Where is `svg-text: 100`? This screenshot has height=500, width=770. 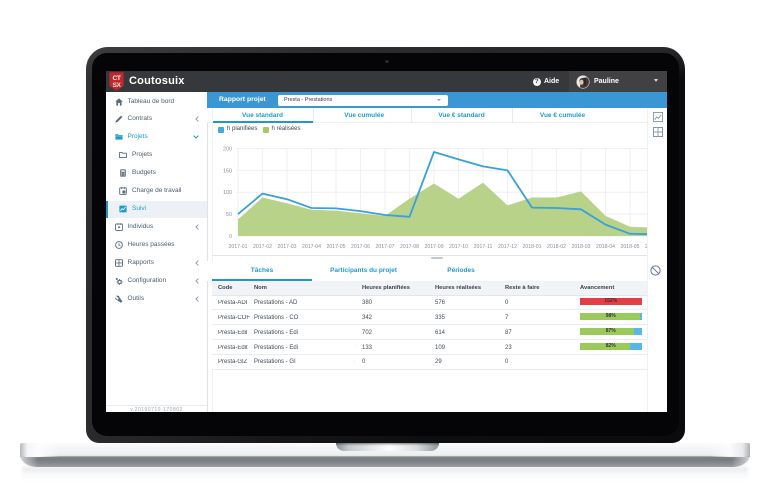 svg-text: 100 is located at coordinates (227, 193).